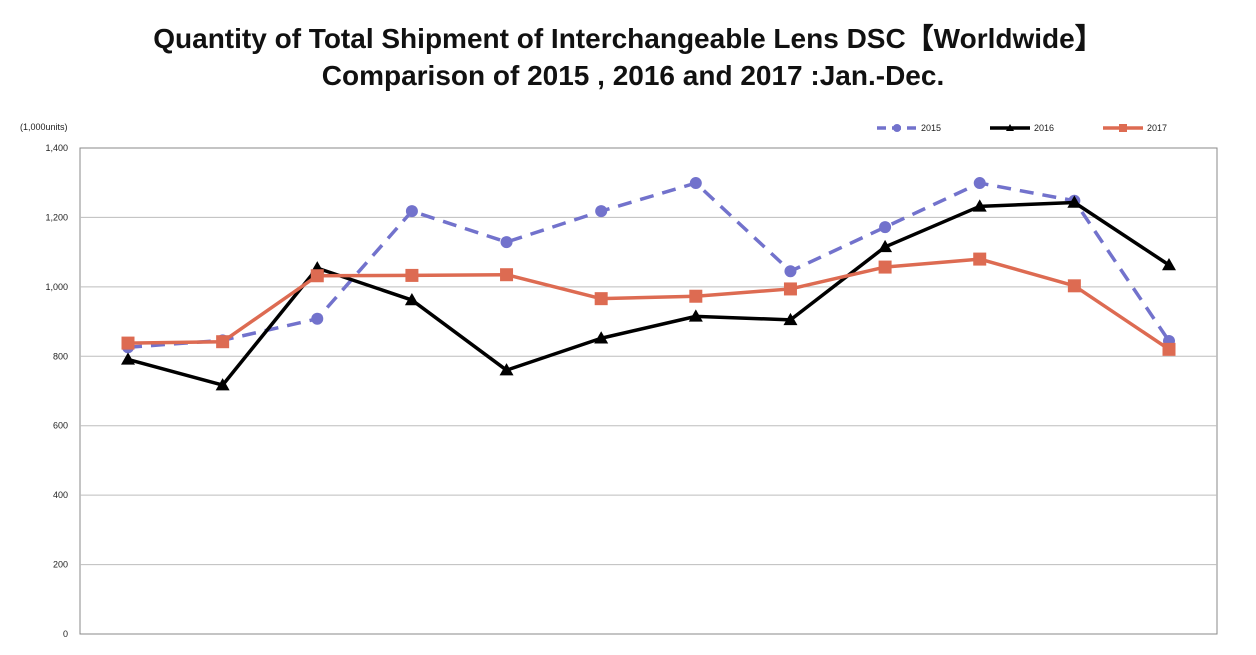 The height and width of the screenshot is (655, 1256). I want to click on y-tick-label: 1,400, so click(56, 148).